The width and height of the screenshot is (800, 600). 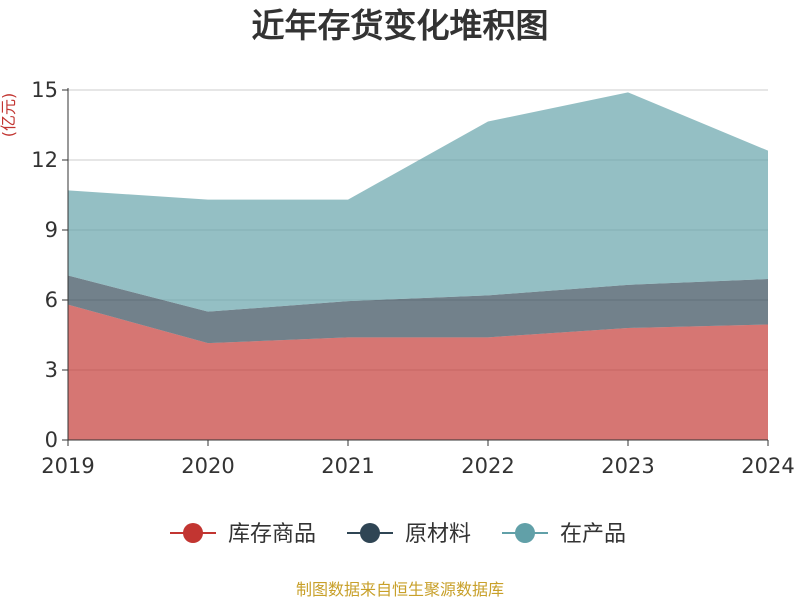 What do you see at coordinates (207, 466) in the screenshot?
I see `x-tick-label: 2020` at bounding box center [207, 466].